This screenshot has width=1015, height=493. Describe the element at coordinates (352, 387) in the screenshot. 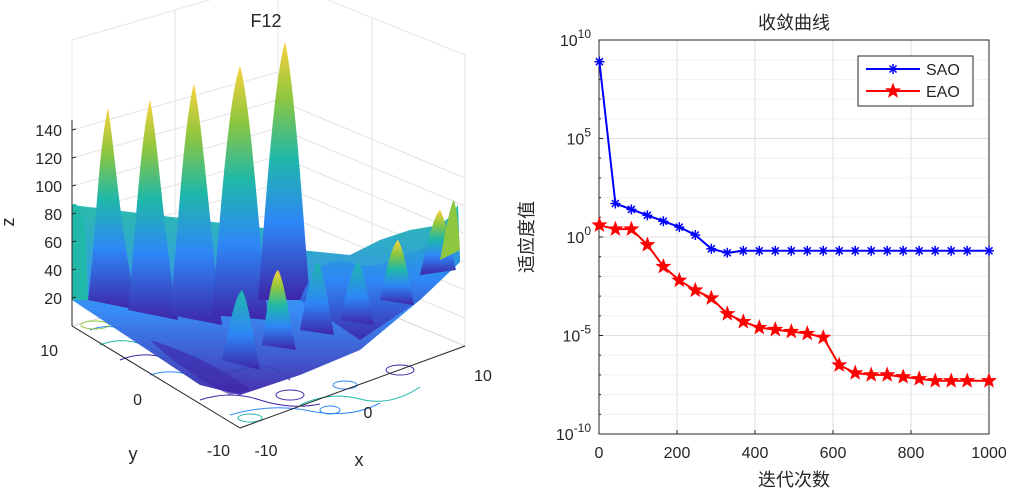

I see `x-axis-line` at that location.